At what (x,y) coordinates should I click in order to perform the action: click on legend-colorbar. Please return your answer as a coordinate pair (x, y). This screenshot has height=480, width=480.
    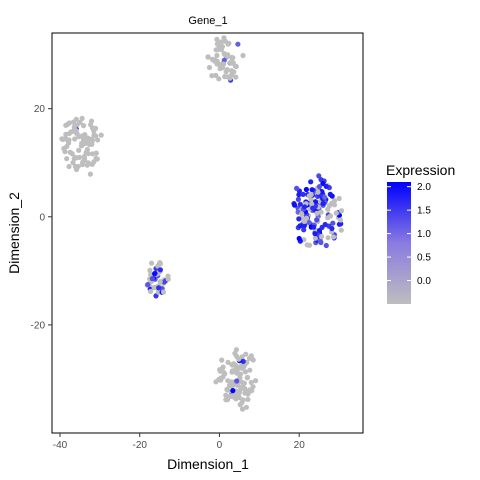
    Looking at the image, I should click on (399, 243).